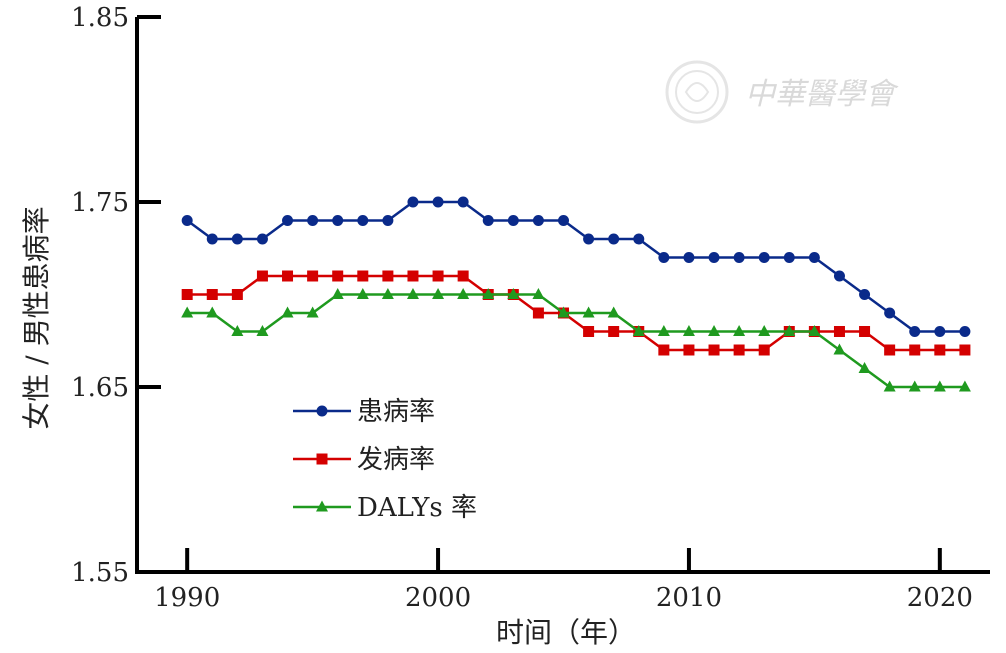  I want to click on series-dalys, so click(576, 340).